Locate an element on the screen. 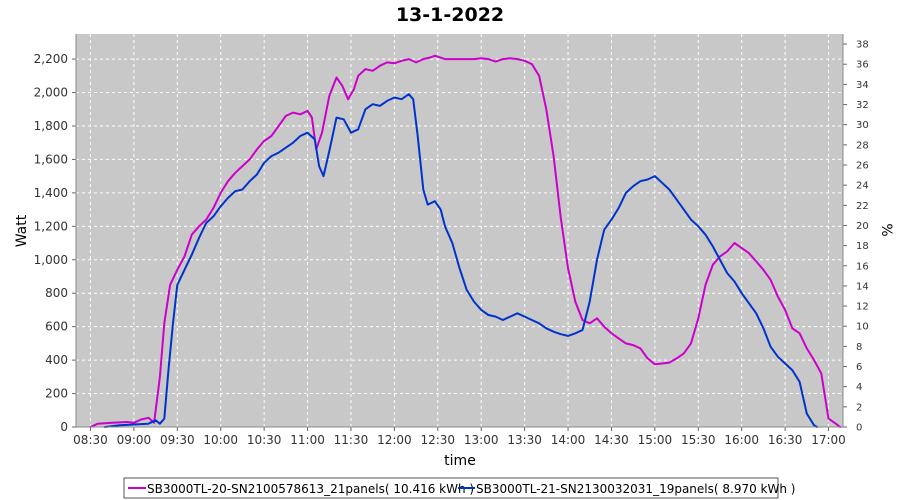 This screenshot has height=500, width=900. x-tick-label: 14:30 is located at coordinates (611, 440).